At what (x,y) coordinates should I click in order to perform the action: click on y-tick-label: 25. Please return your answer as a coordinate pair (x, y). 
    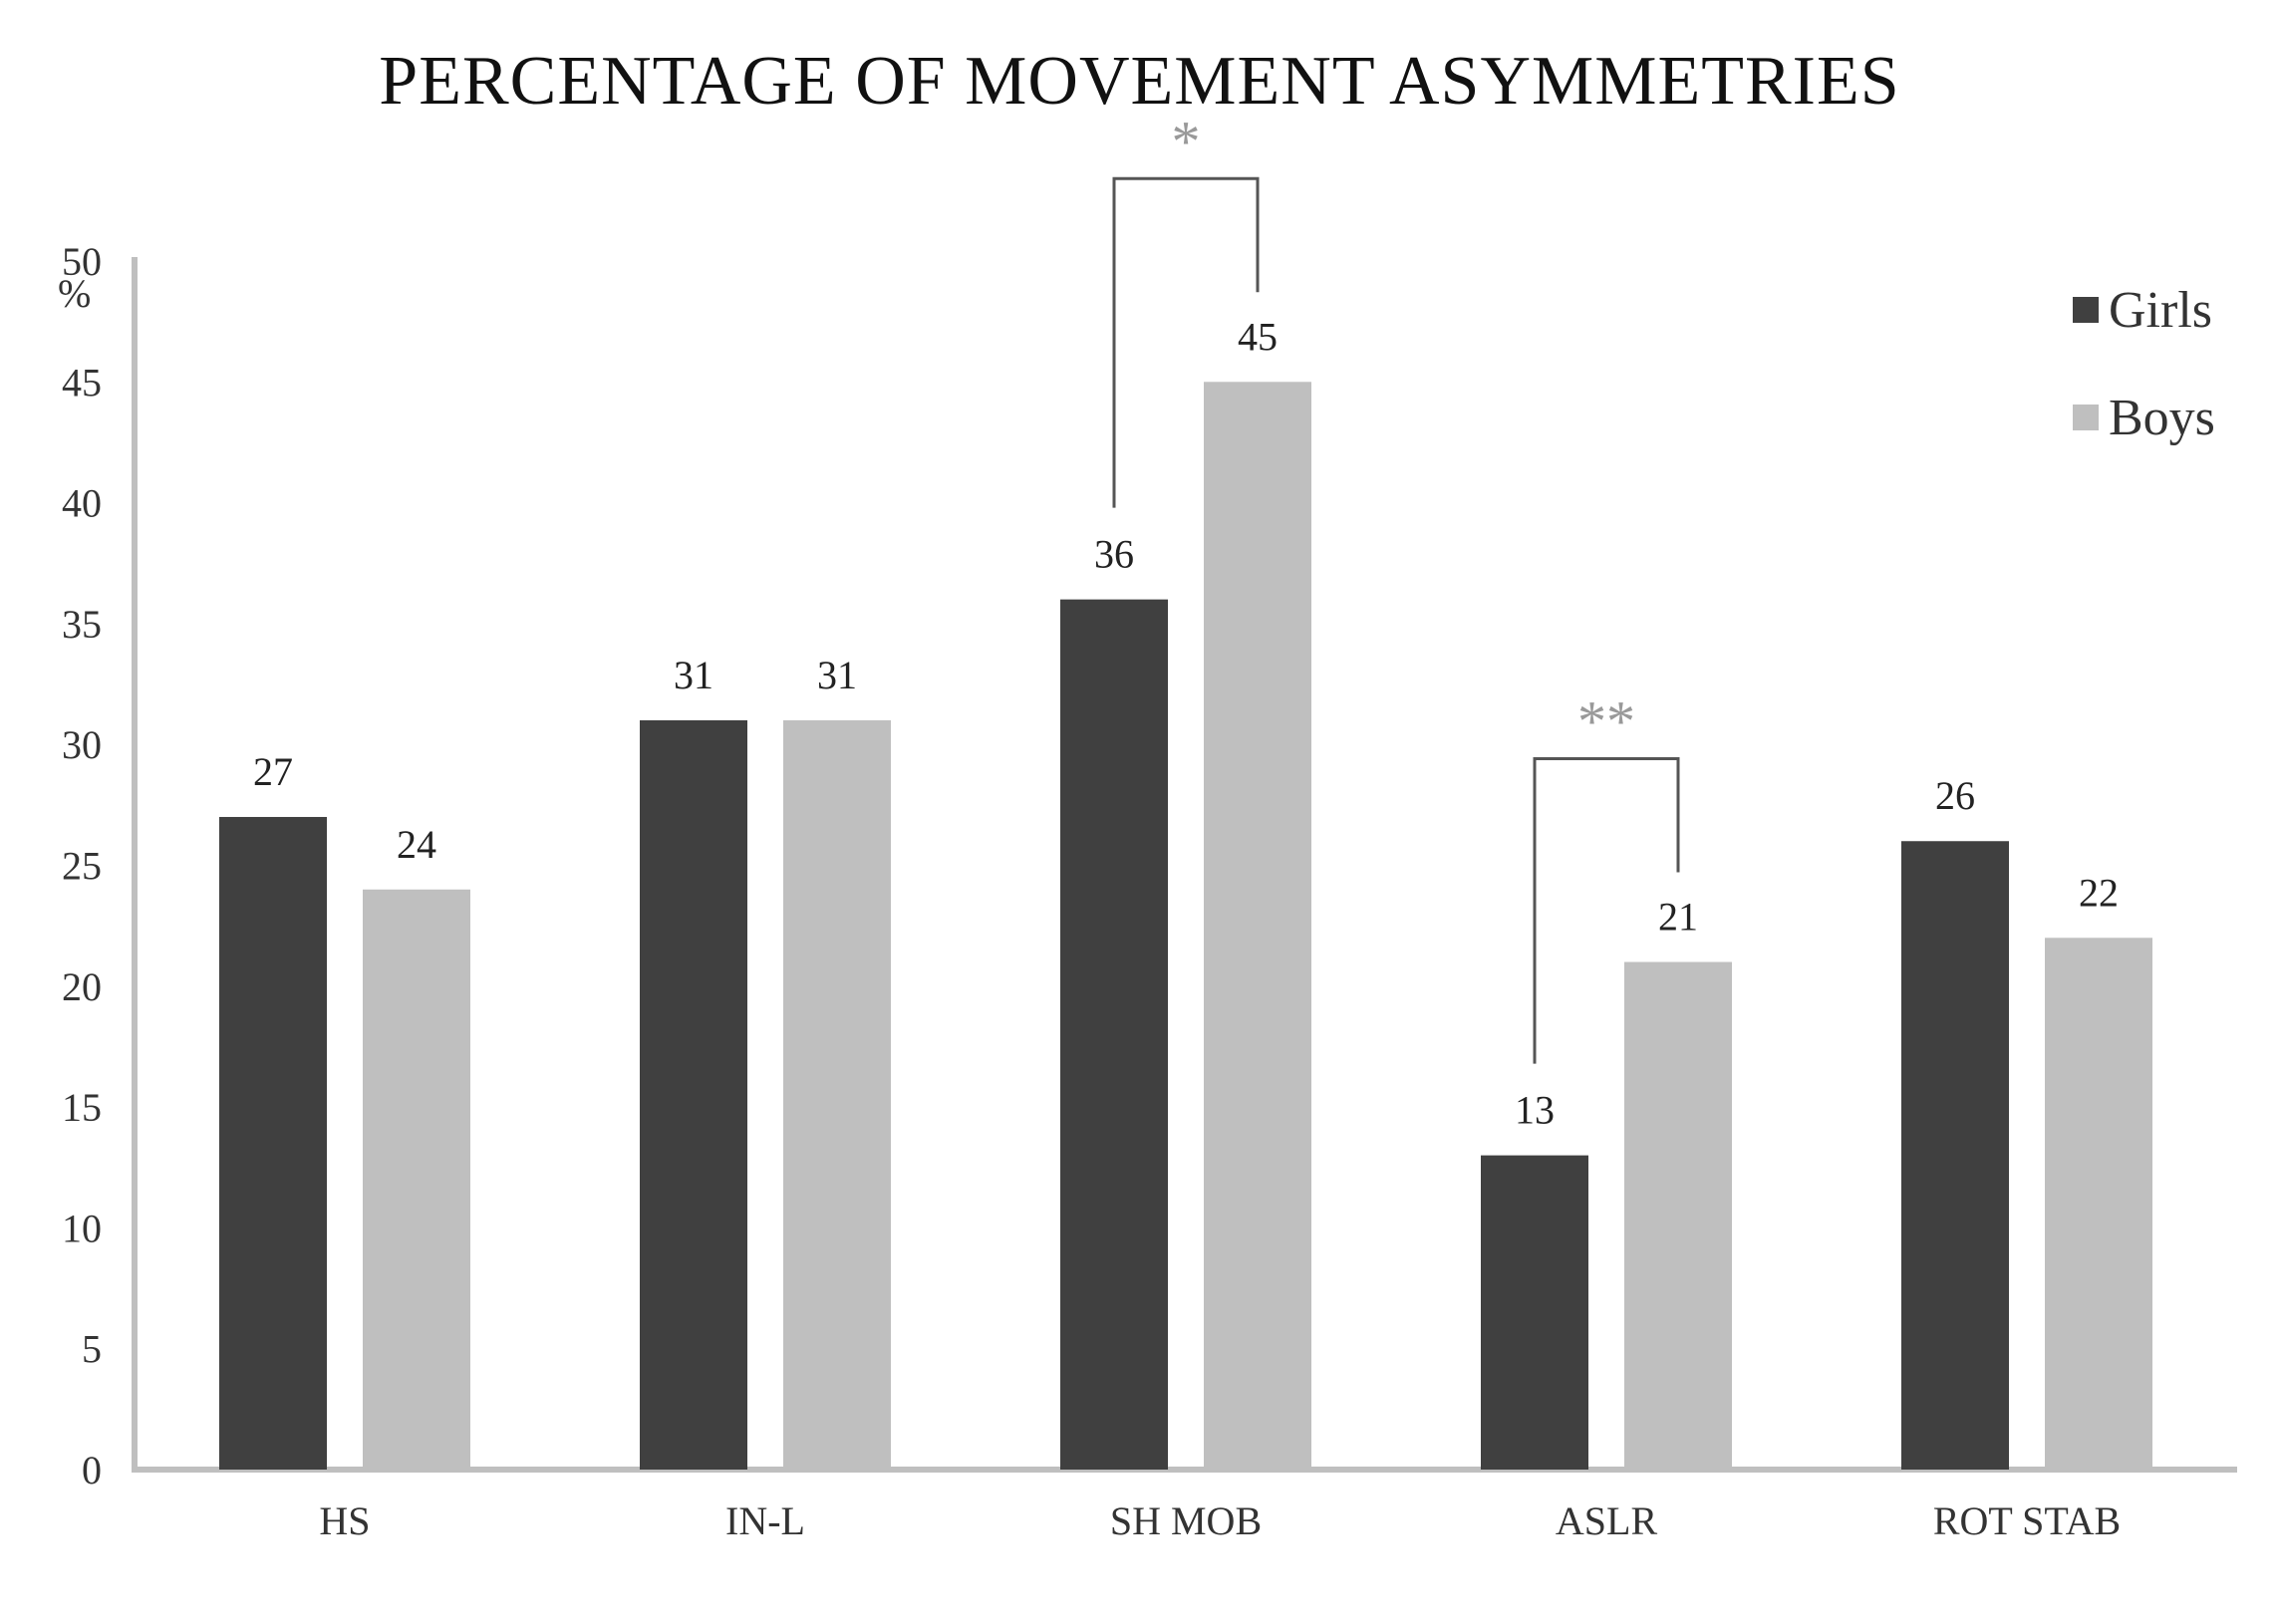
    Looking at the image, I should click on (82, 866).